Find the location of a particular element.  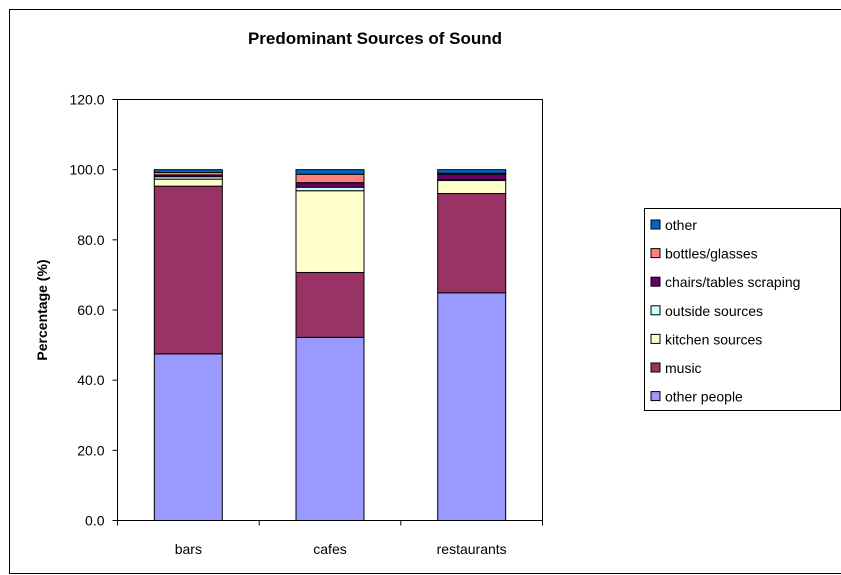

bar-restaurants-chairs-tables-scraping is located at coordinates (472, 176).